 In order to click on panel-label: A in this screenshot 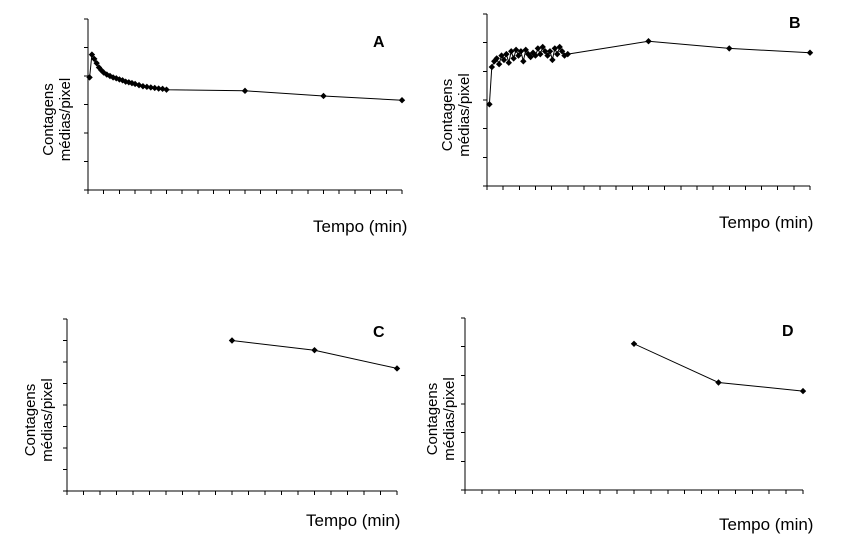, I will do `click(379, 42)`.